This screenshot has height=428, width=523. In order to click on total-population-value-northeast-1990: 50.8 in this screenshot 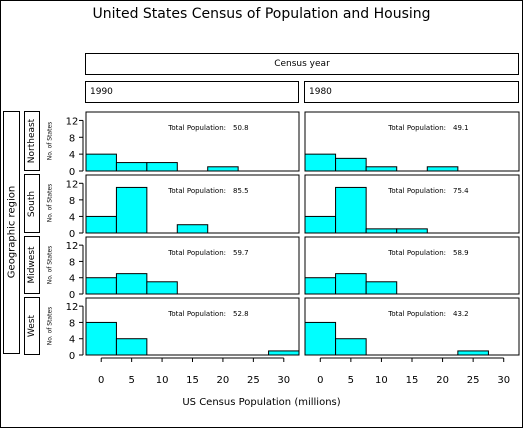, I will do `click(241, 128)`.